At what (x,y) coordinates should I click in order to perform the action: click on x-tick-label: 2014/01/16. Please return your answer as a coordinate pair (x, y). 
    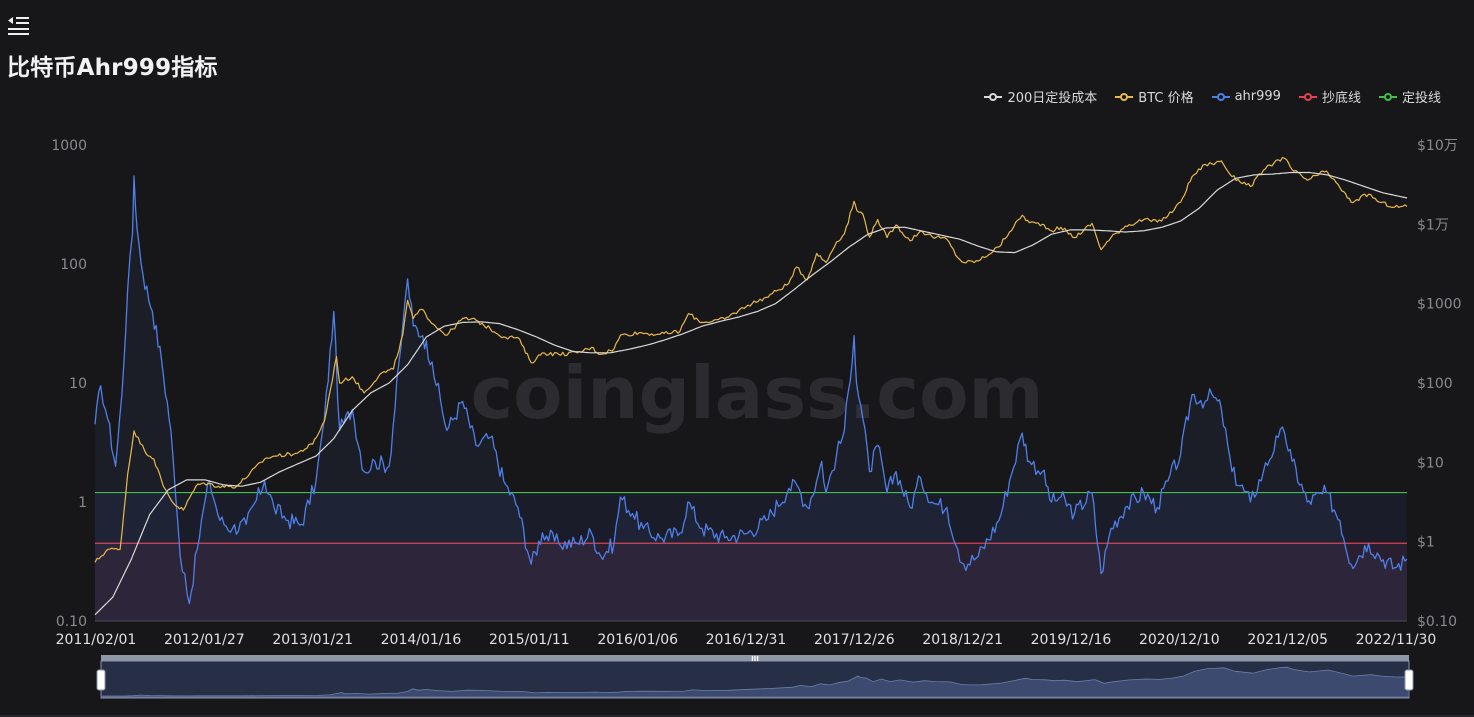
    Looking at the image, I should click on (421, 640).